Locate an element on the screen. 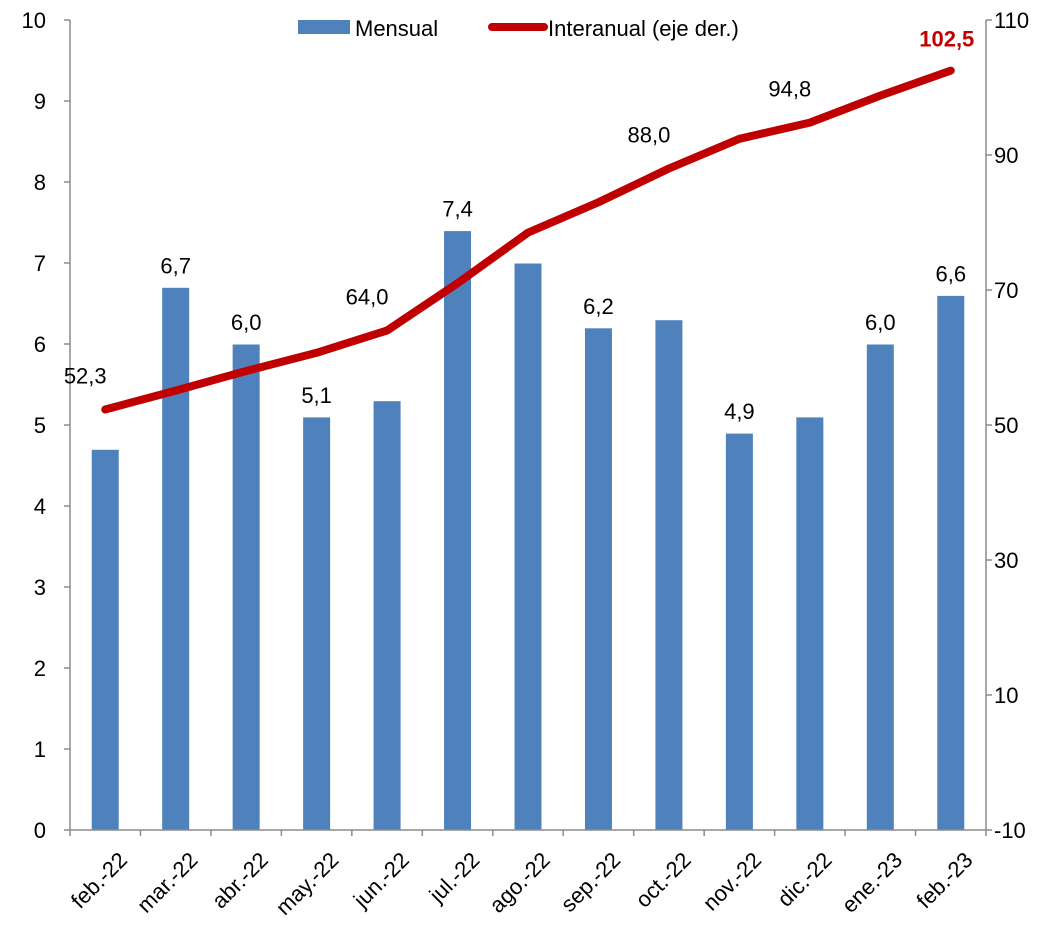  x-tick-label: ene.-23 is located at coordinates (872, 882).